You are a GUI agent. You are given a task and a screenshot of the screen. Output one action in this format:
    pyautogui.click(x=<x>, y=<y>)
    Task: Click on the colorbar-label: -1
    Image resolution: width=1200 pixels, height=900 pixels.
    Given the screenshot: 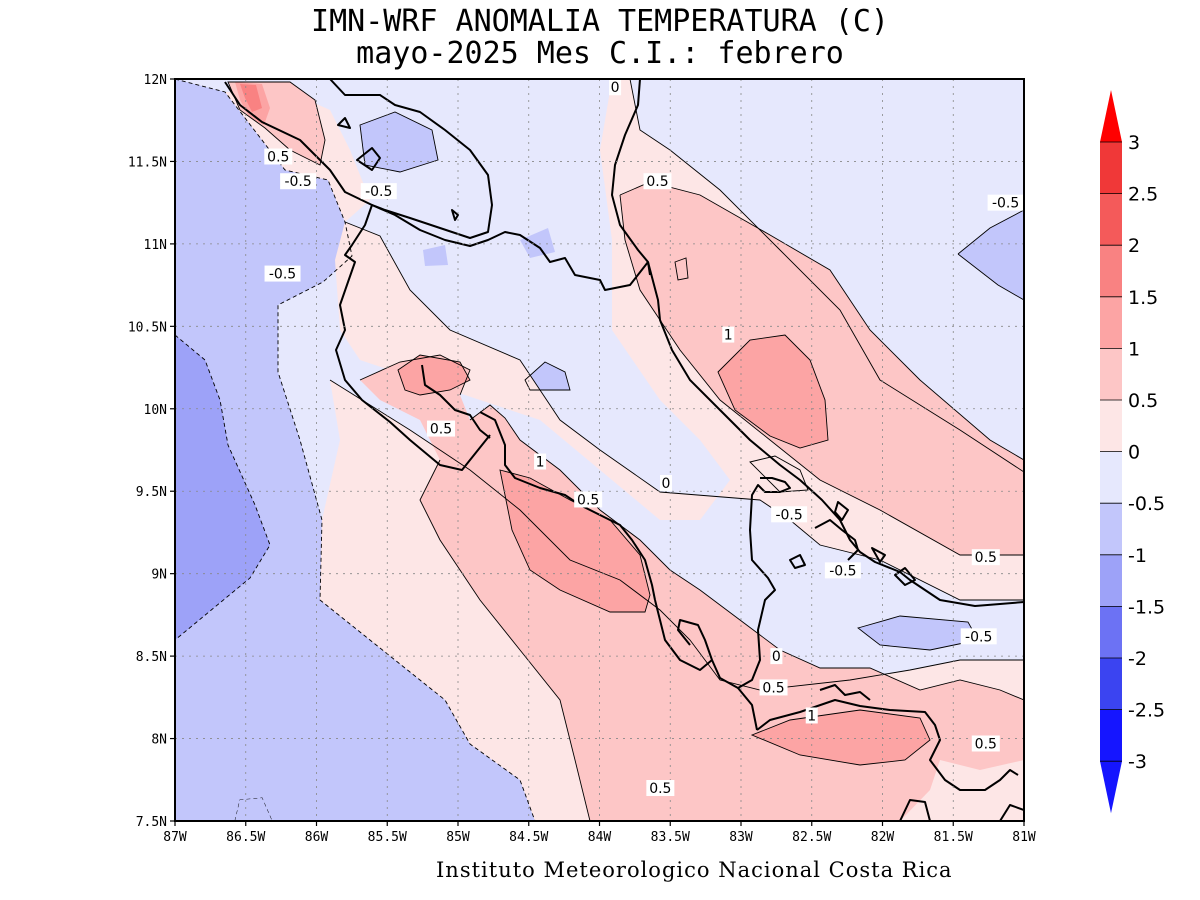 What is the action you would take?
    pyautogui.click(x=1137, y=556)
    